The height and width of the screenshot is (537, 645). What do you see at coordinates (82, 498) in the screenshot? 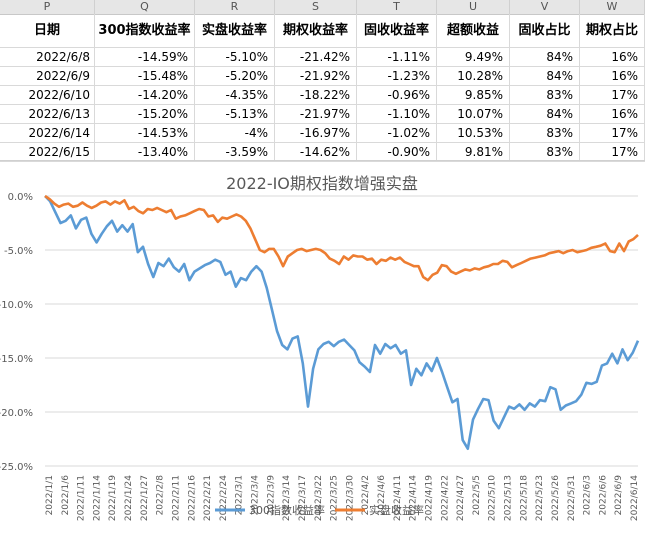
I see `x-tick-label: 2022/1/11` at bounding box center [82, 498].